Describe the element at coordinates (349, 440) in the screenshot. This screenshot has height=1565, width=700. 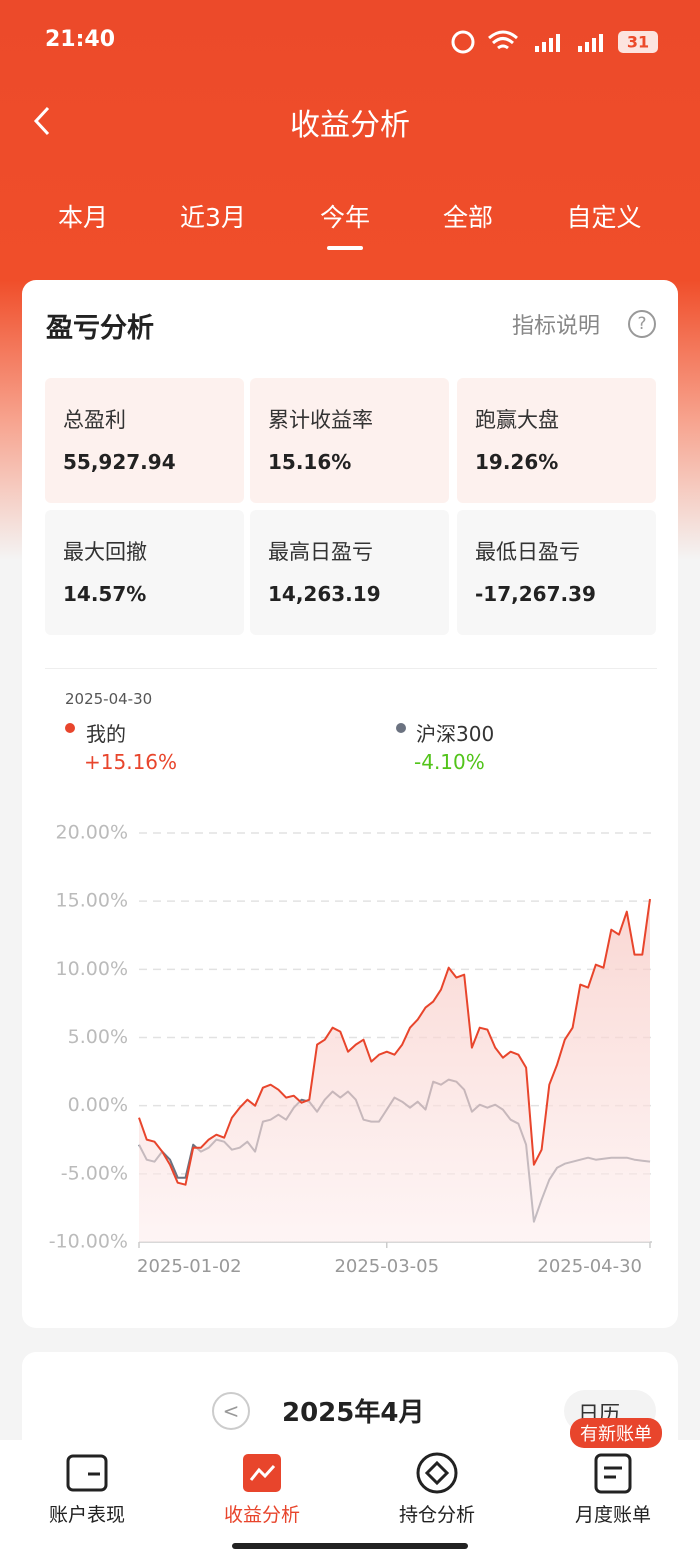
I see `metric: 累计收益率 15.16%` at that location.